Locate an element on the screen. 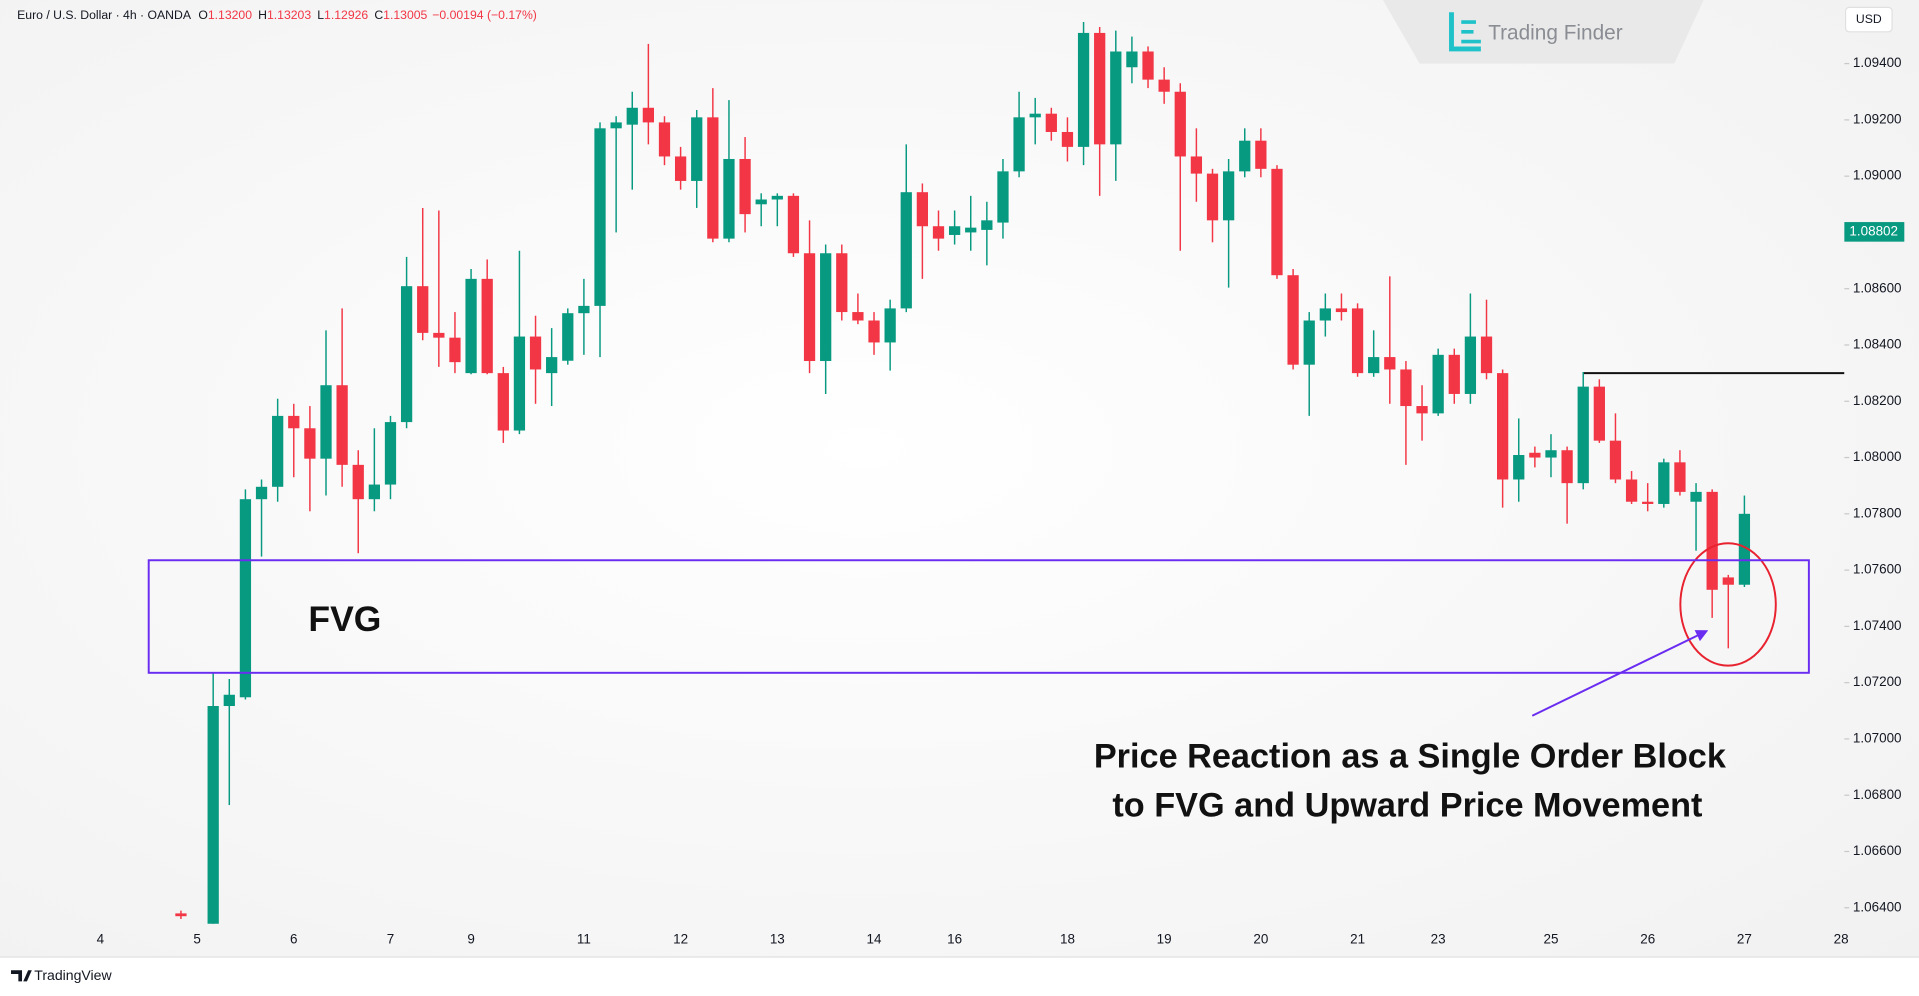  highlight-circle is located at coordinates (1728, 604).